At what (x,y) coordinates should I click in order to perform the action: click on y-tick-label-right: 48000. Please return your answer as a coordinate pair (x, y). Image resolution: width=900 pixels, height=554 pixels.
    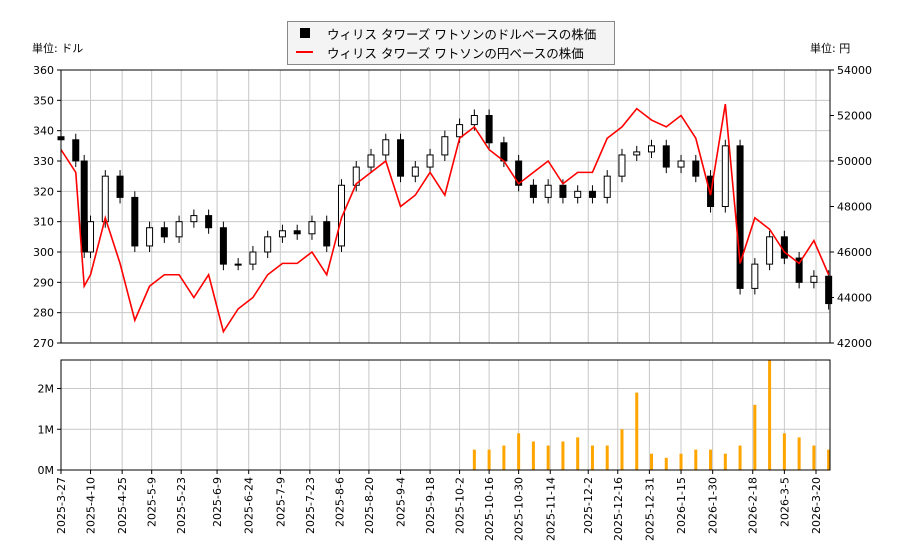
    Looking at the image, I should click on (854, 207).